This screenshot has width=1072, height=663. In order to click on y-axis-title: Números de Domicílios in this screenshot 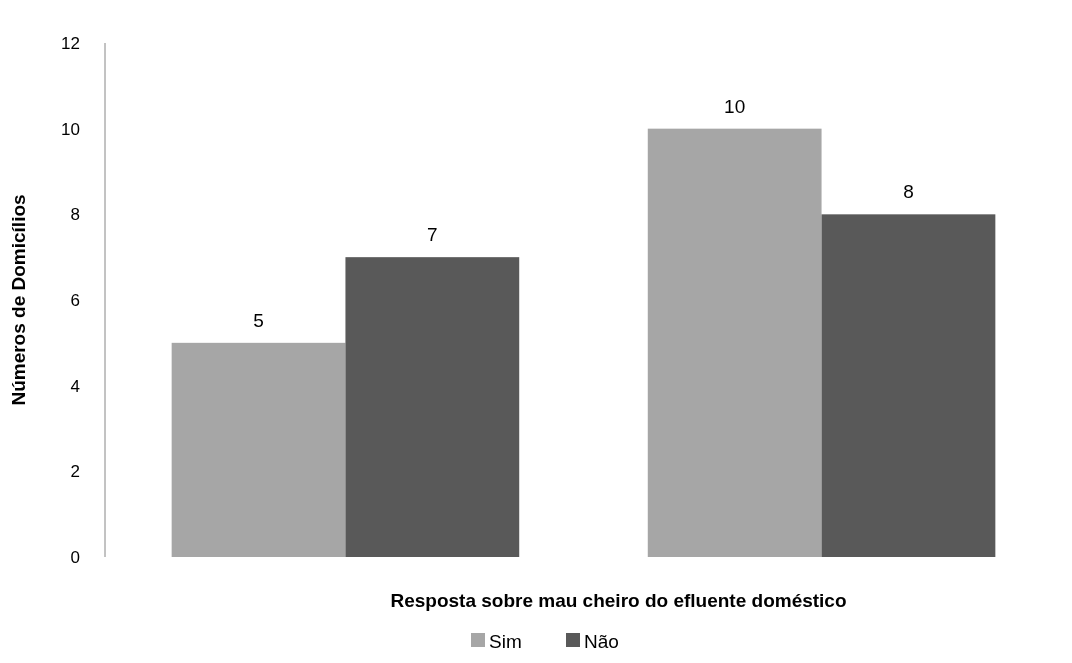, I will do `click(18, 300)`.